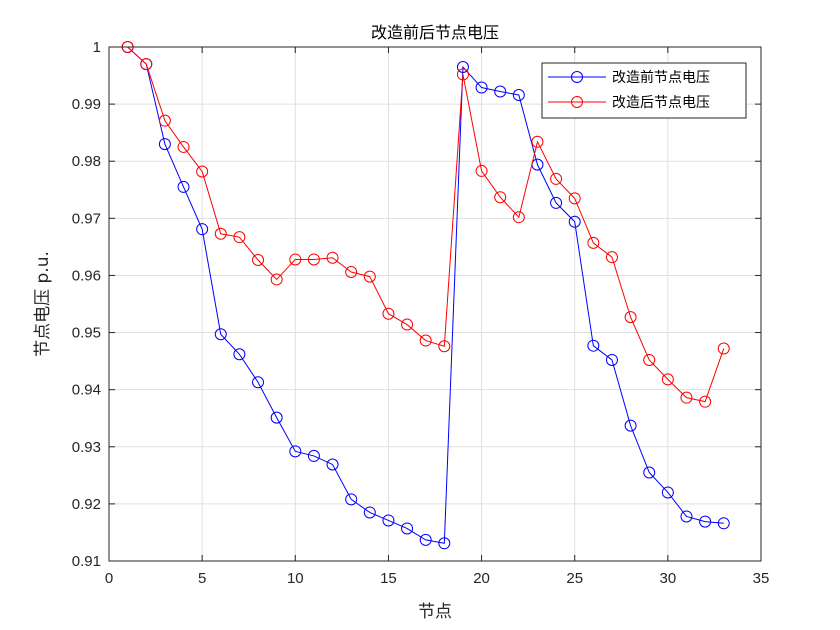 This screenshot has height=630, width=840. Describe the element at coordinates (86, 104) in the screenshot. I see `y-tick-label: 0.99` at that location.